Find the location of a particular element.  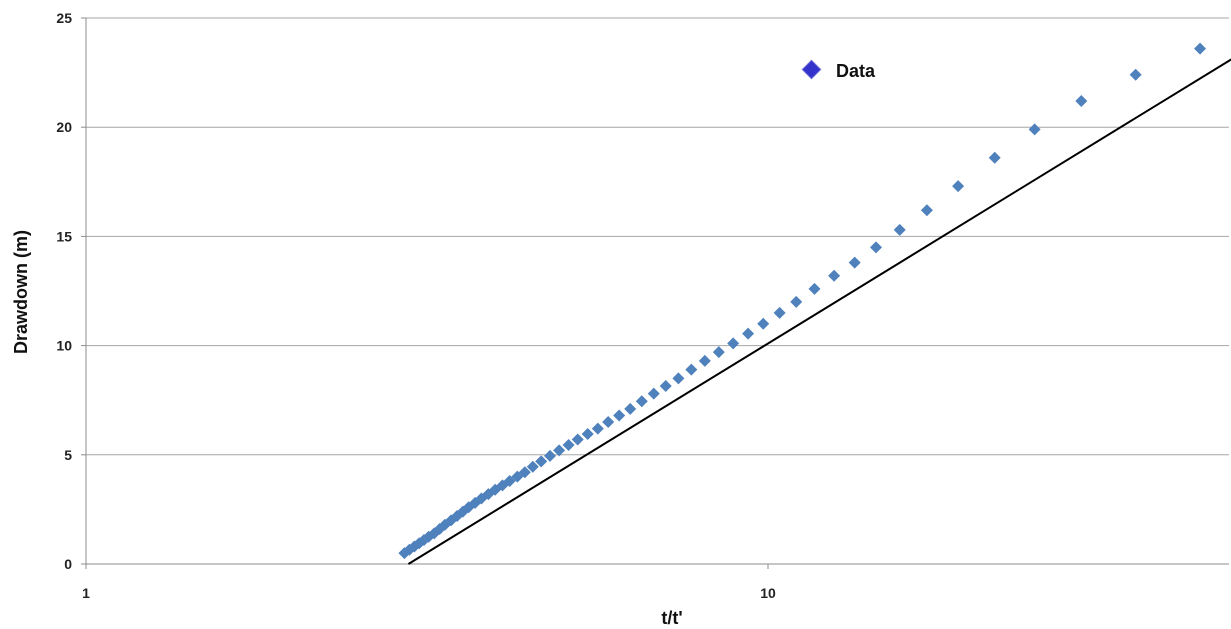

legend: Data is located at coordinates (838, 70).